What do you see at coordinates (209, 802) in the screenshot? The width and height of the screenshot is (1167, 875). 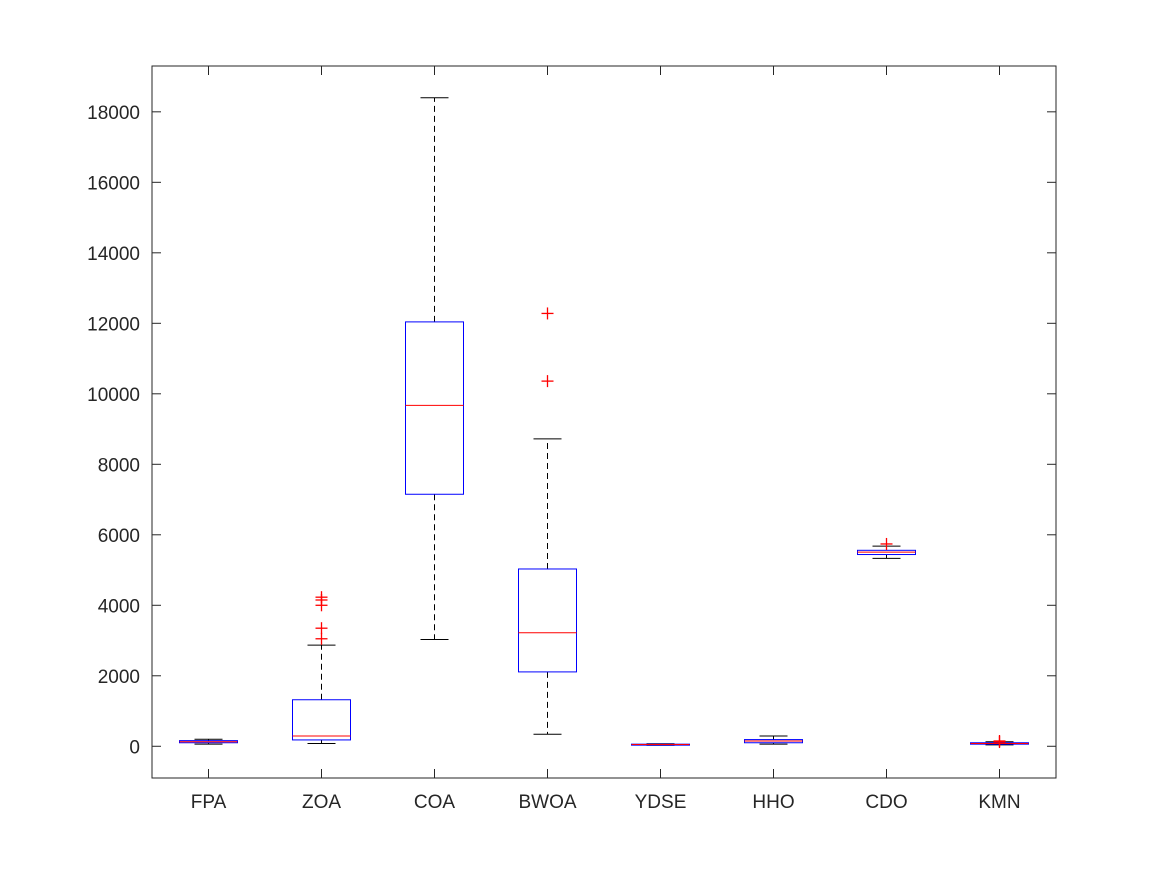 I see `x-category-label: FPA` at bounding box center [209, 802].